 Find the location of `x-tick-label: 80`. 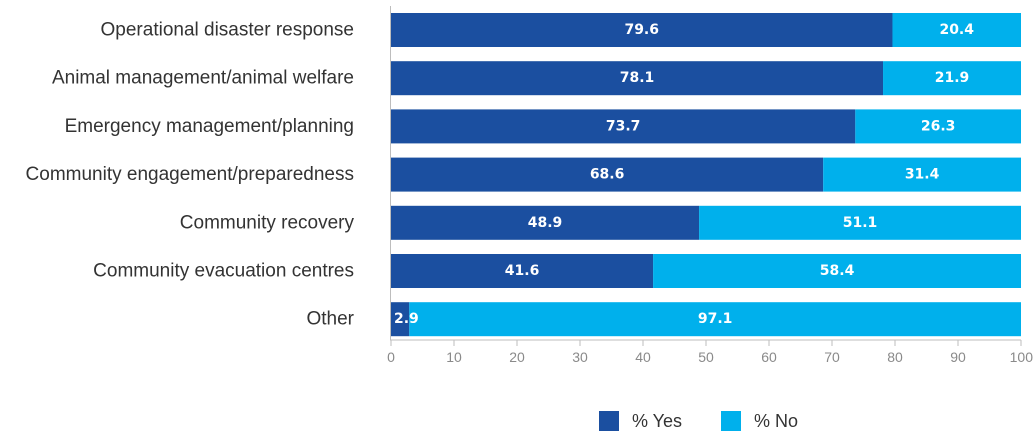

x-tick-label: 80 is located at coordinates (895, 357).